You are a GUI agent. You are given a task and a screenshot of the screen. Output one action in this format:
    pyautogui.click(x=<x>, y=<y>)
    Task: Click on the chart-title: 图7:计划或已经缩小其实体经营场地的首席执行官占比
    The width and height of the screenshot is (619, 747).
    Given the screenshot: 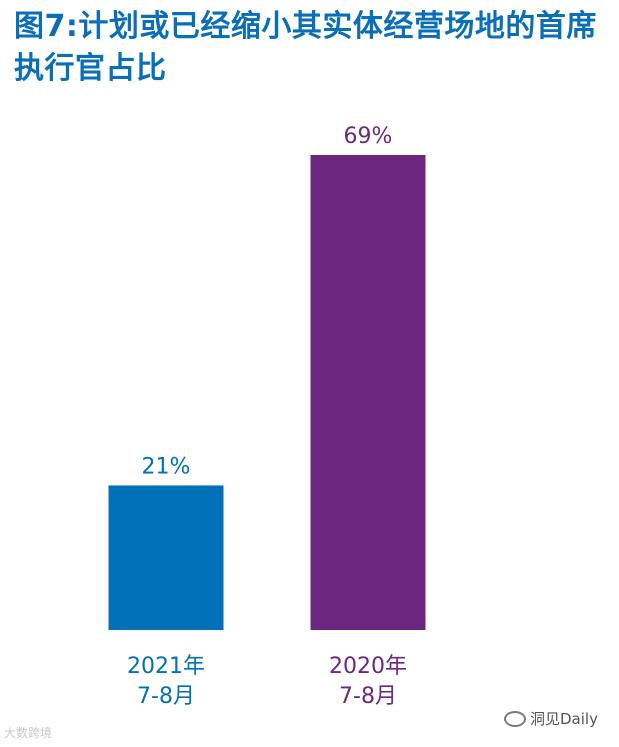 What is the action you would take?
    pyautogui.click(x=305, y=47)
    